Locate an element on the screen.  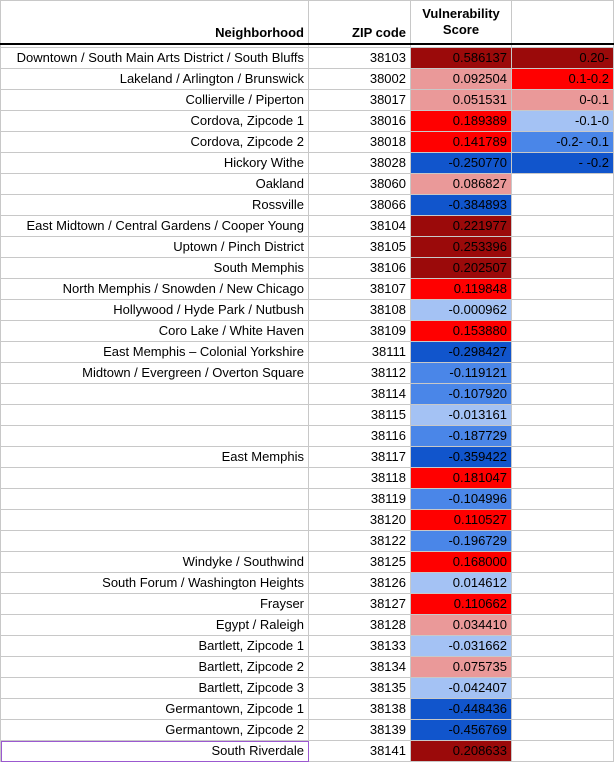
vulnerability-score-cell: 0.034410 is located at coordinates (461, 625).